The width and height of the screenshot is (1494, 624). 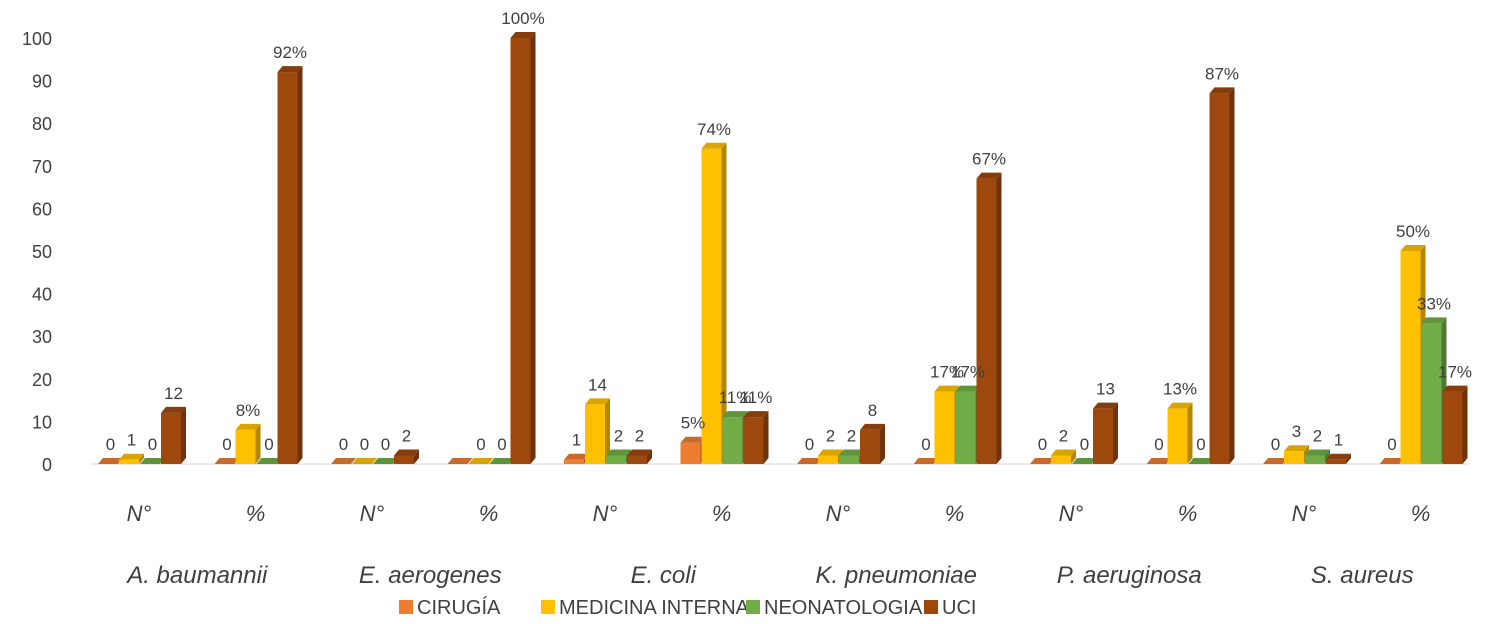 I want to click on y-tick-label: 80, so click(x=42, y=124).